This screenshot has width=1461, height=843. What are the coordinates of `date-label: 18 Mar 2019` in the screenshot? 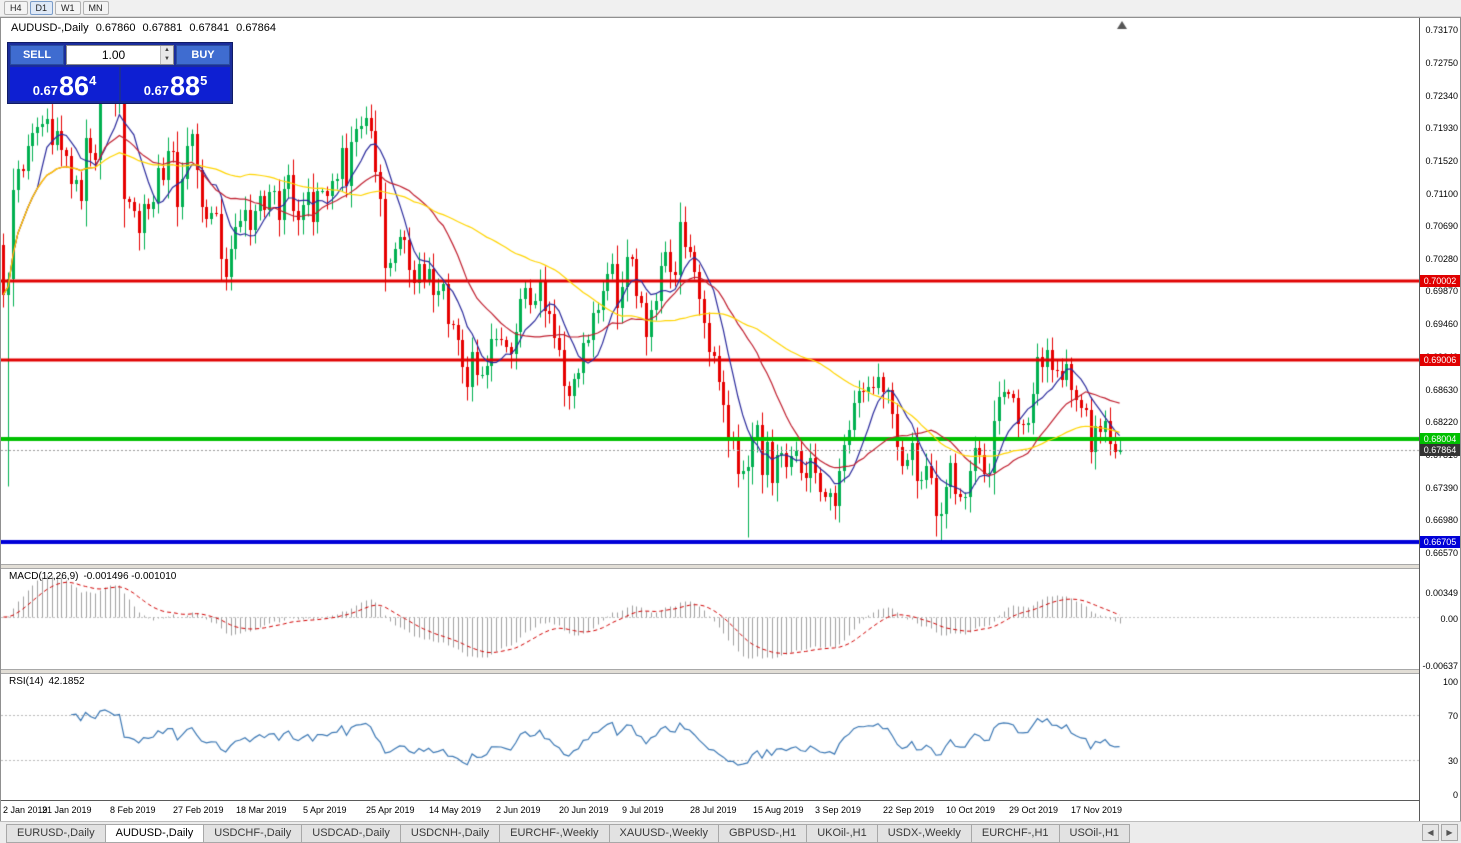 It's located at (261, 810).